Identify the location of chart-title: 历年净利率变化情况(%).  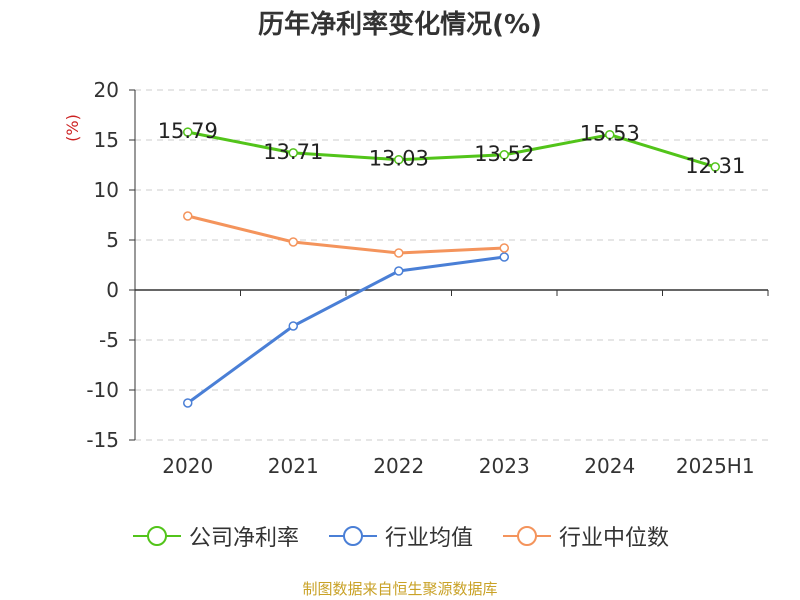
(400, 25).